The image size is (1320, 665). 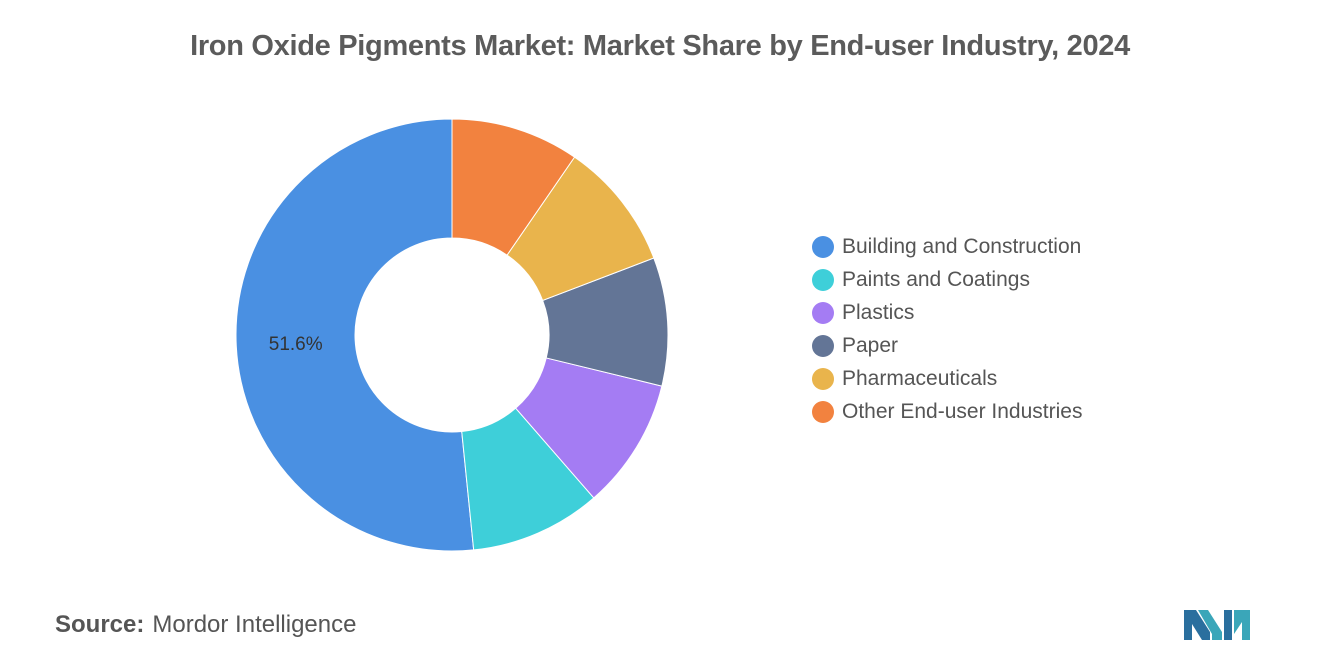 I want to click on legend-label: Paints and Coatings, so click(x=936, y=279).